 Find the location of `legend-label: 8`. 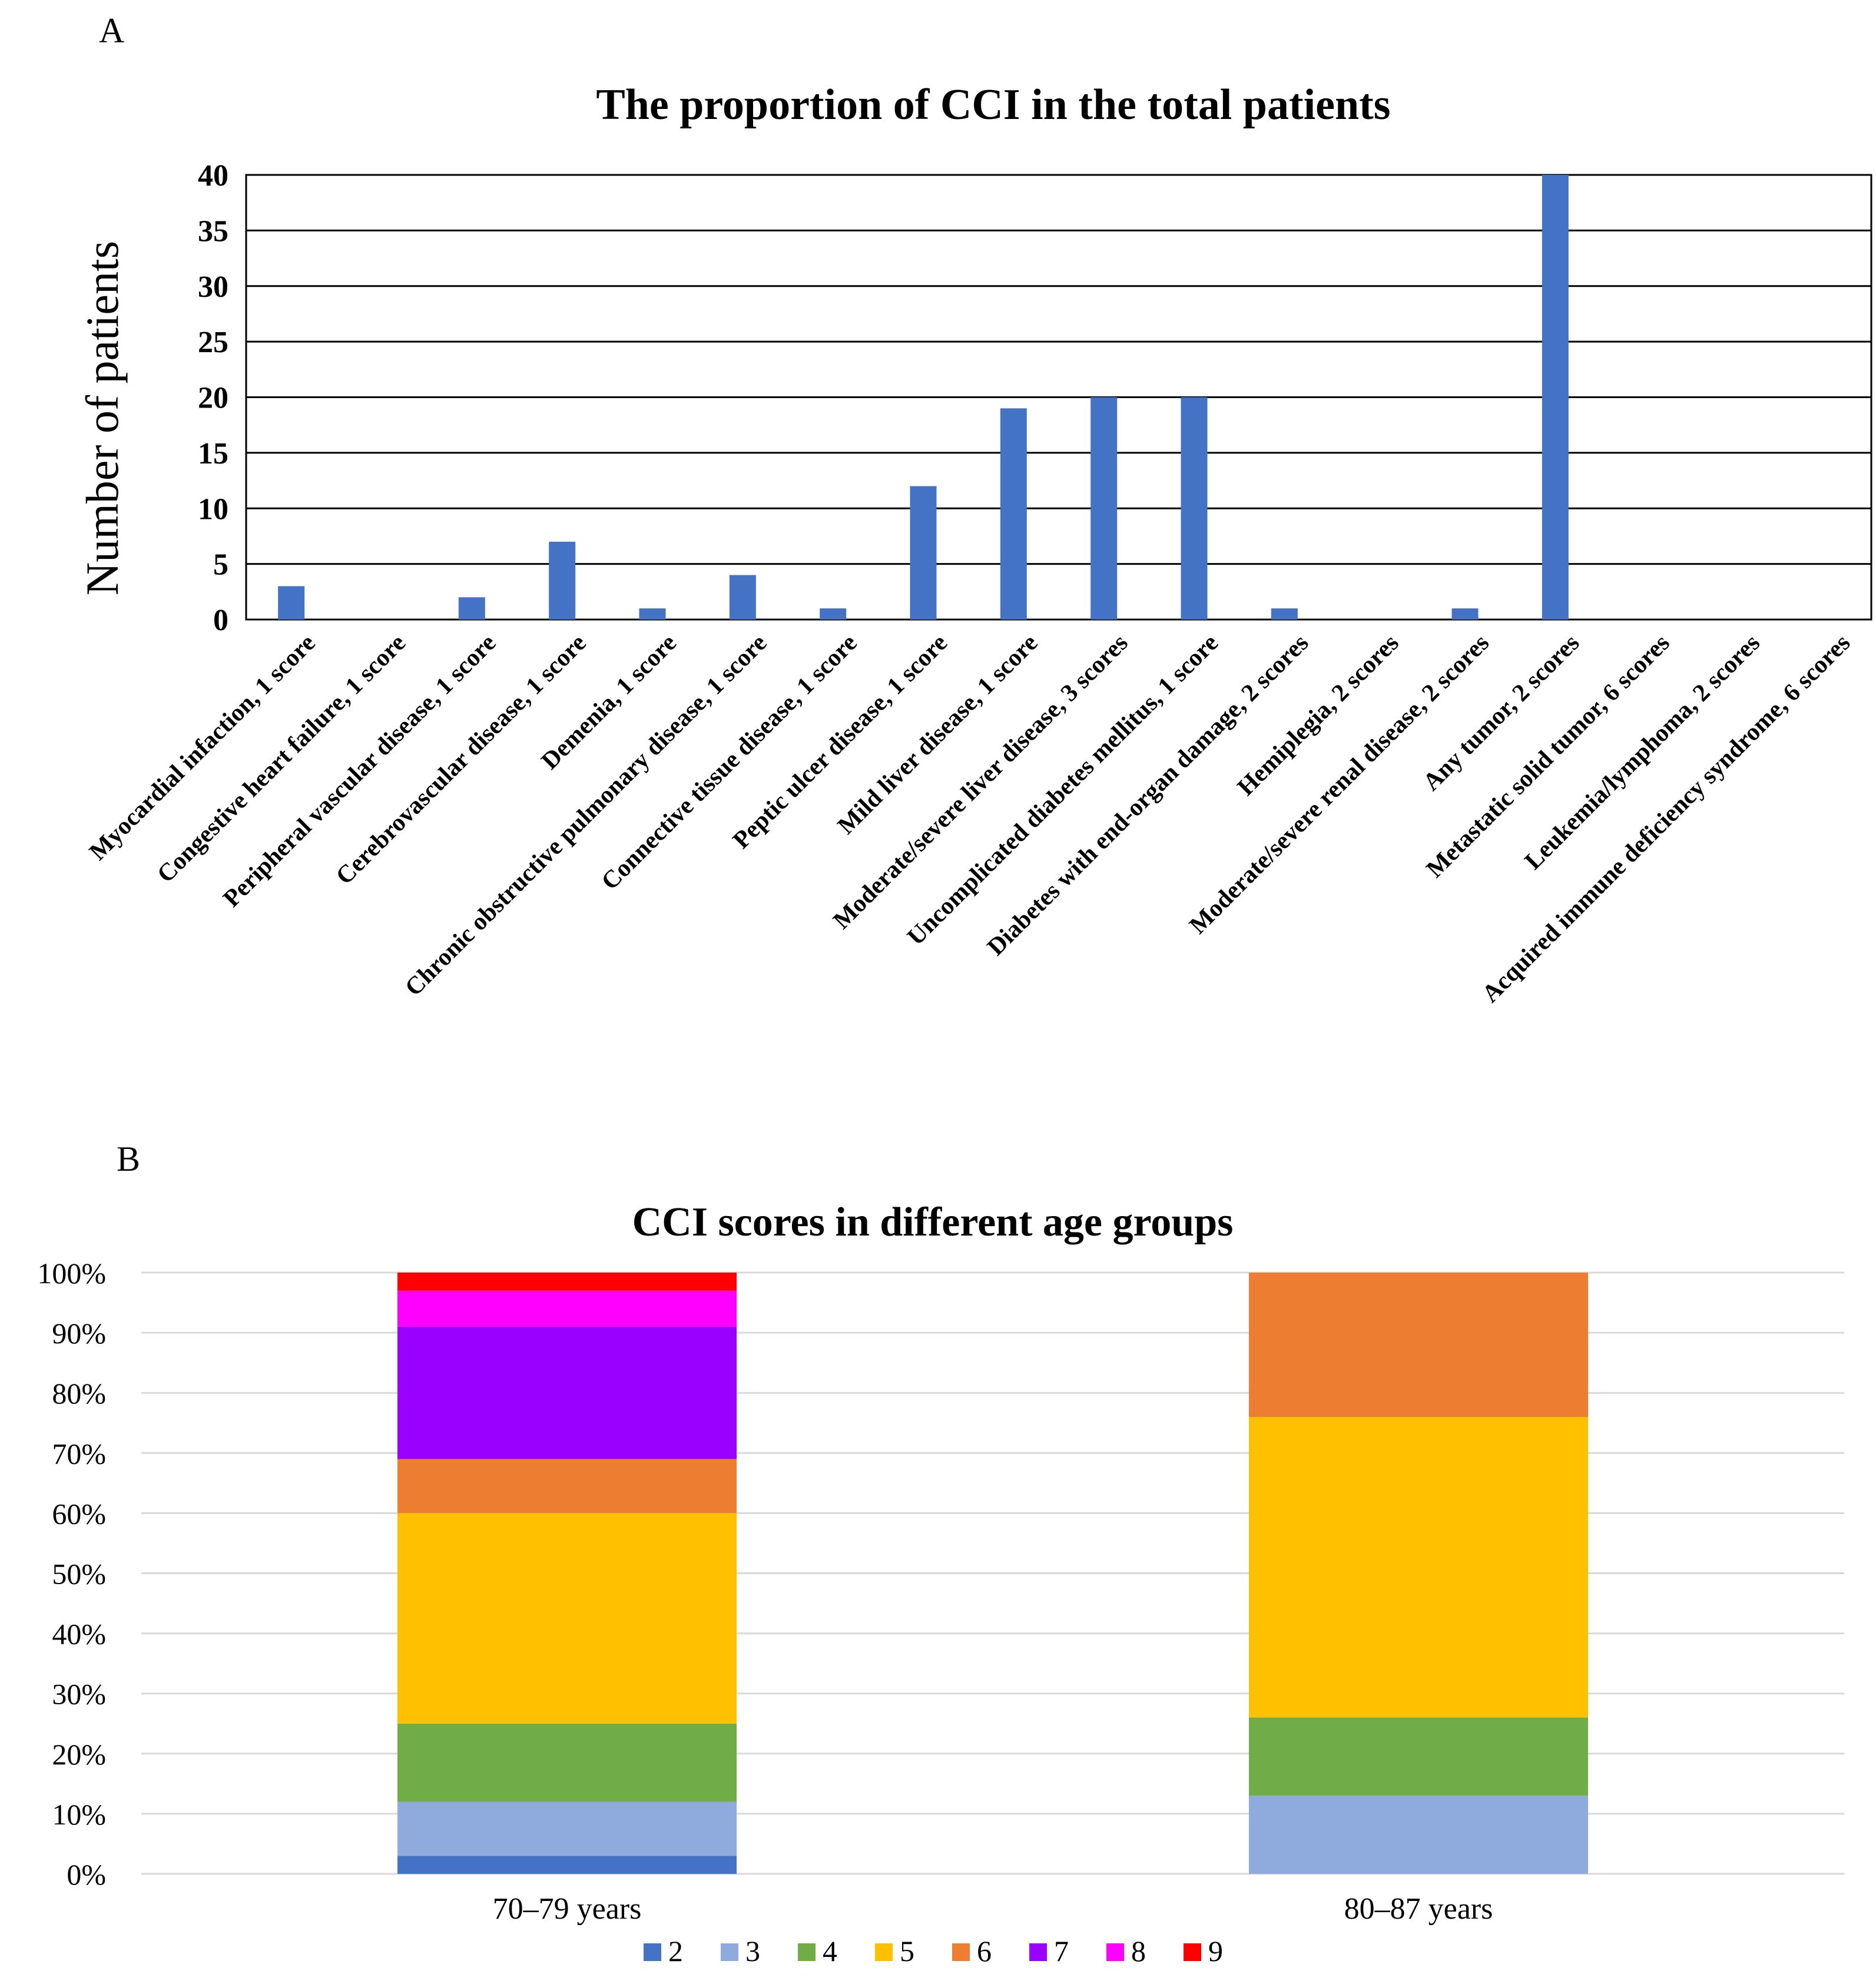

legend-label: 8 is located at coordinates (1138, 1951).